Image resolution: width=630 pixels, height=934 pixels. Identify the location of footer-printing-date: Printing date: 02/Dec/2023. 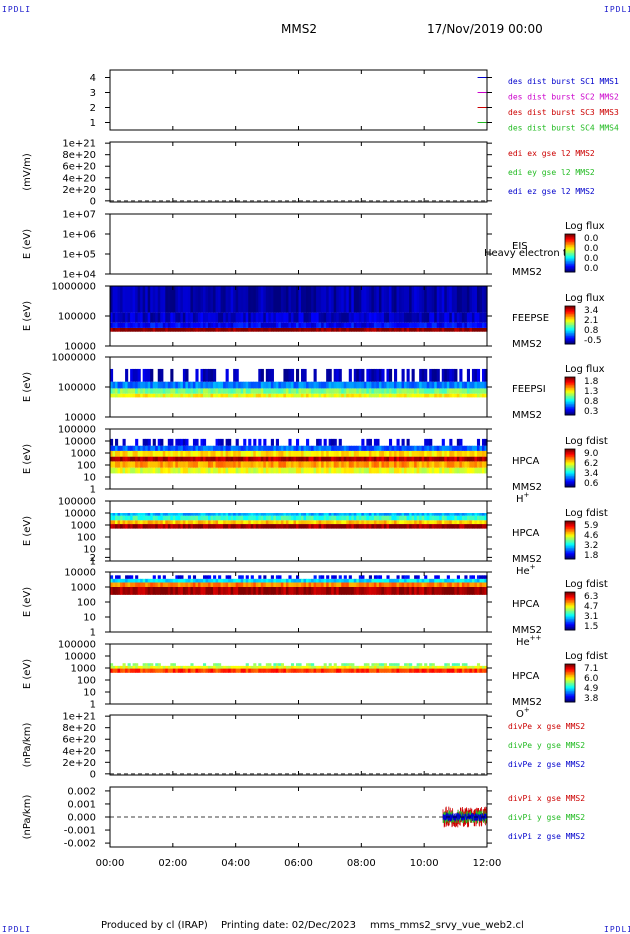
(289, 925).